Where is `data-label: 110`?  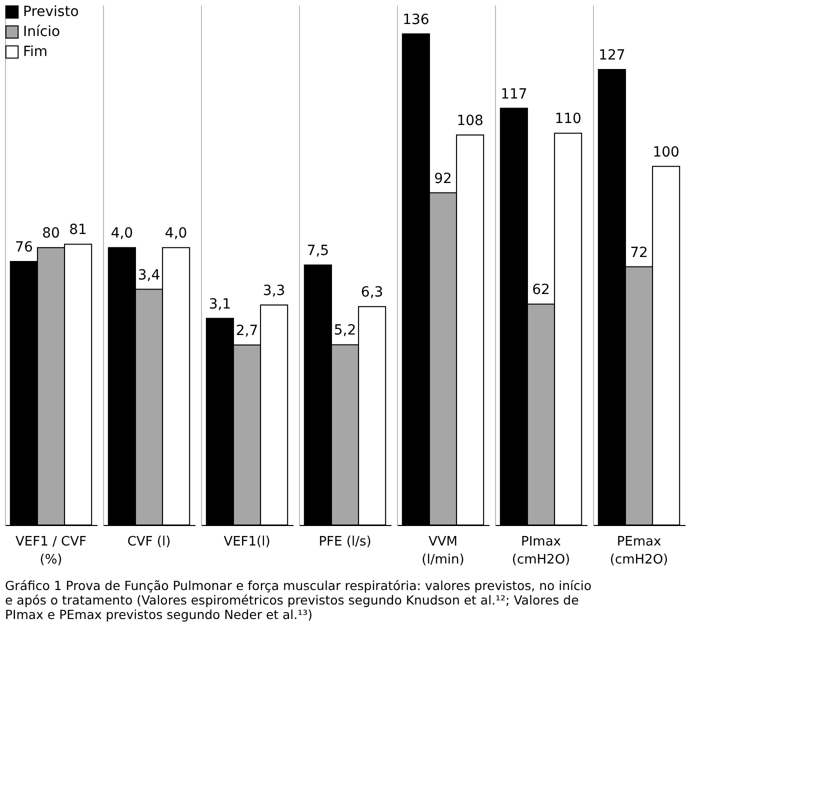
data-label: 110 is located at coordinates (568, 119).